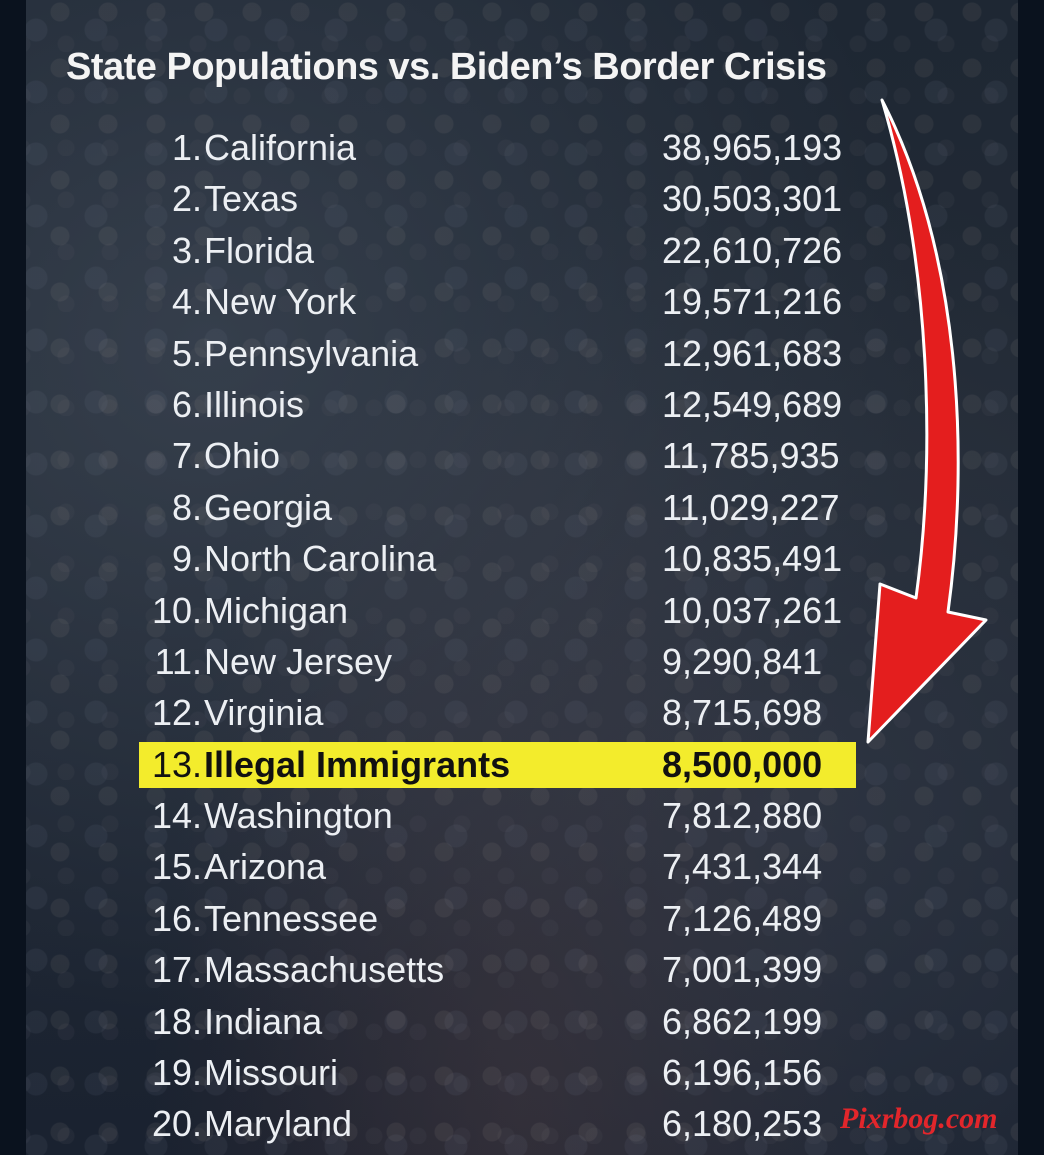  I want to click on row-value: 38,965,193, so click(752, 147).